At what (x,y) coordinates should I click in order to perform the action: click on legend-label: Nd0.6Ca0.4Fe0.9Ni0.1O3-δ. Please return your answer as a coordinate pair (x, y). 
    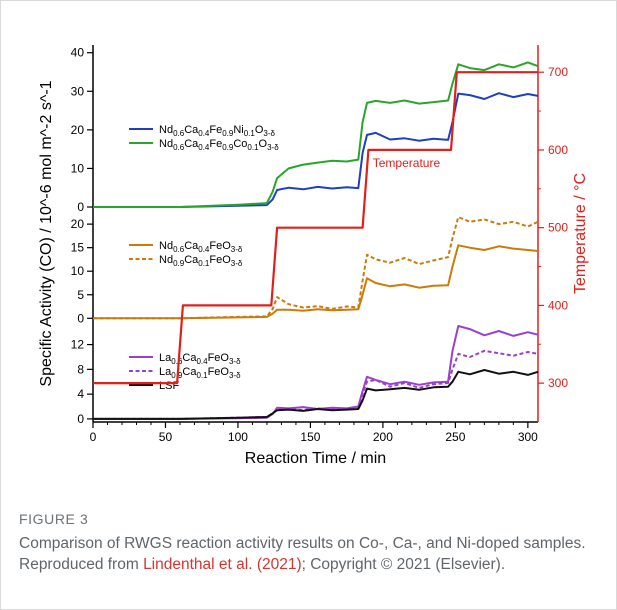
    Looking at the image, I should click on (217, 131).